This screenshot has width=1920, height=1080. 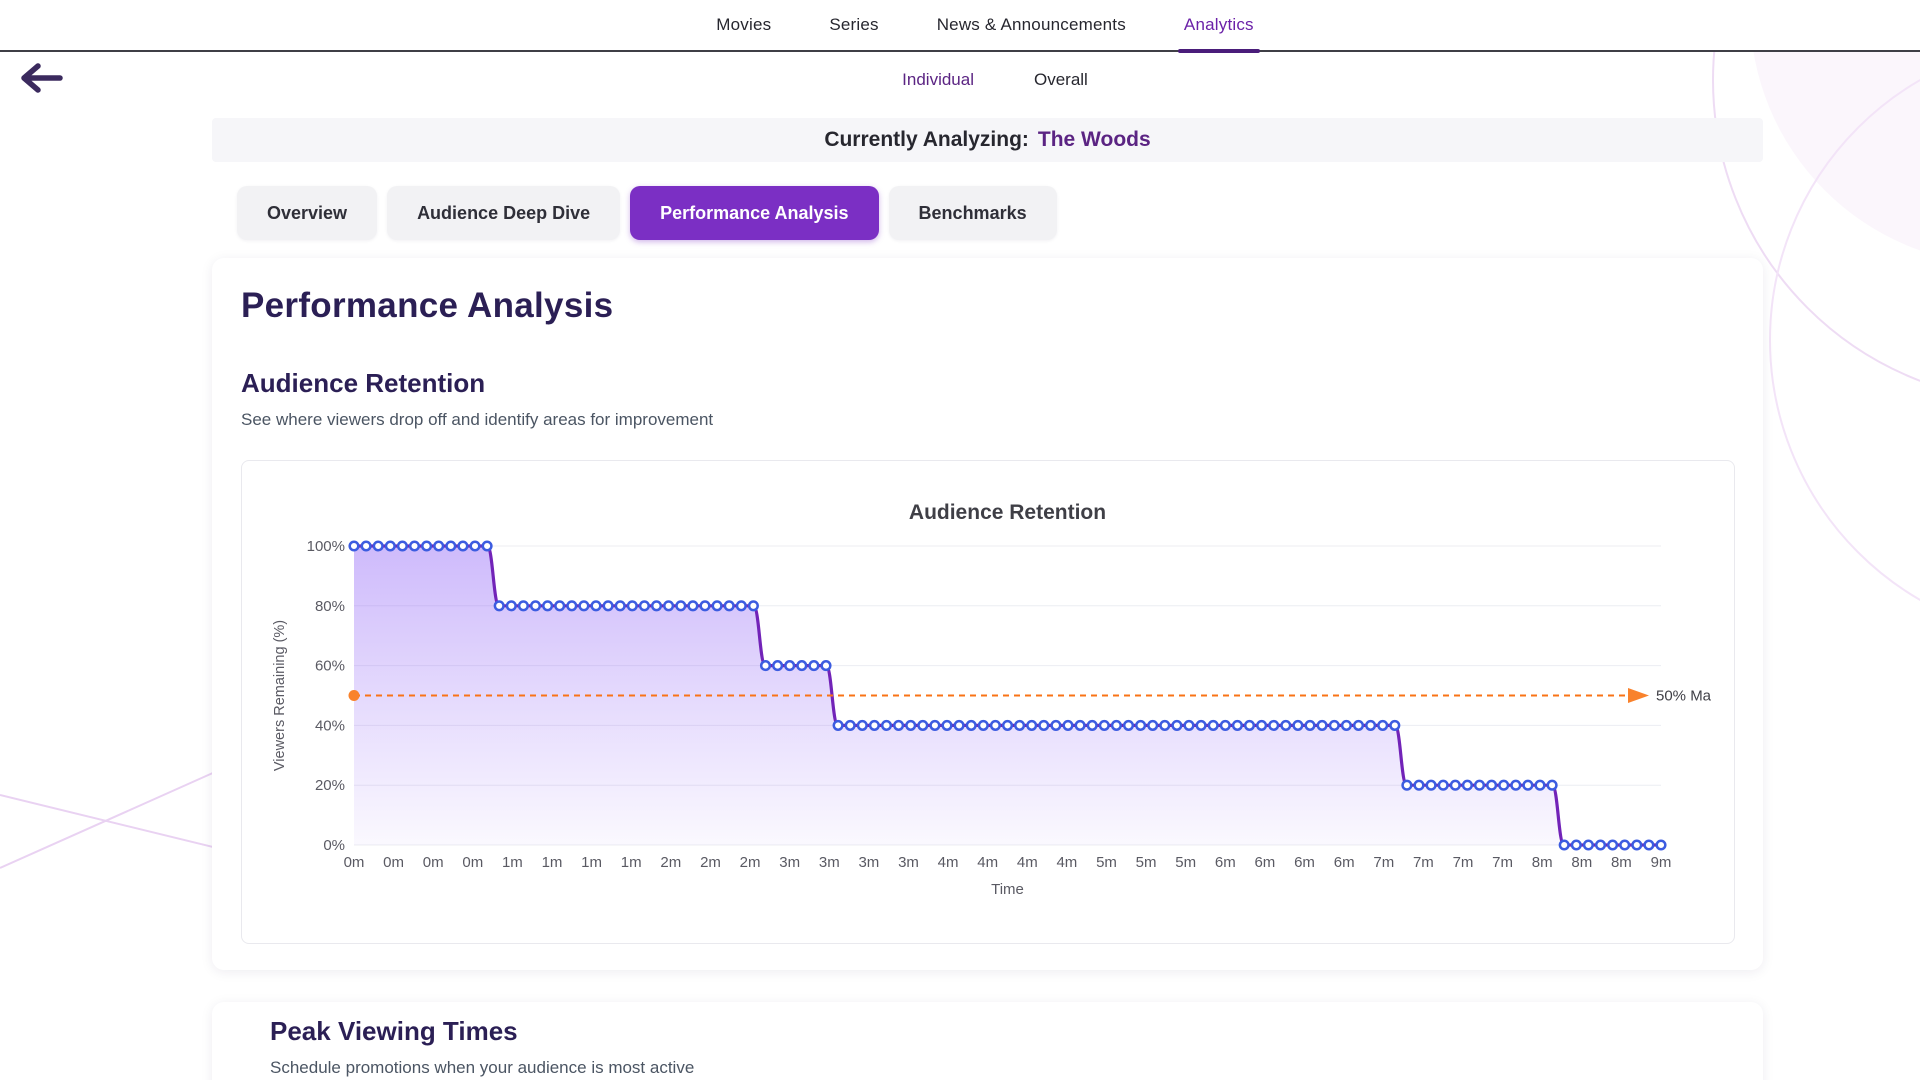 I want to click on arrow-left-icon, so click(x=42, y=78).